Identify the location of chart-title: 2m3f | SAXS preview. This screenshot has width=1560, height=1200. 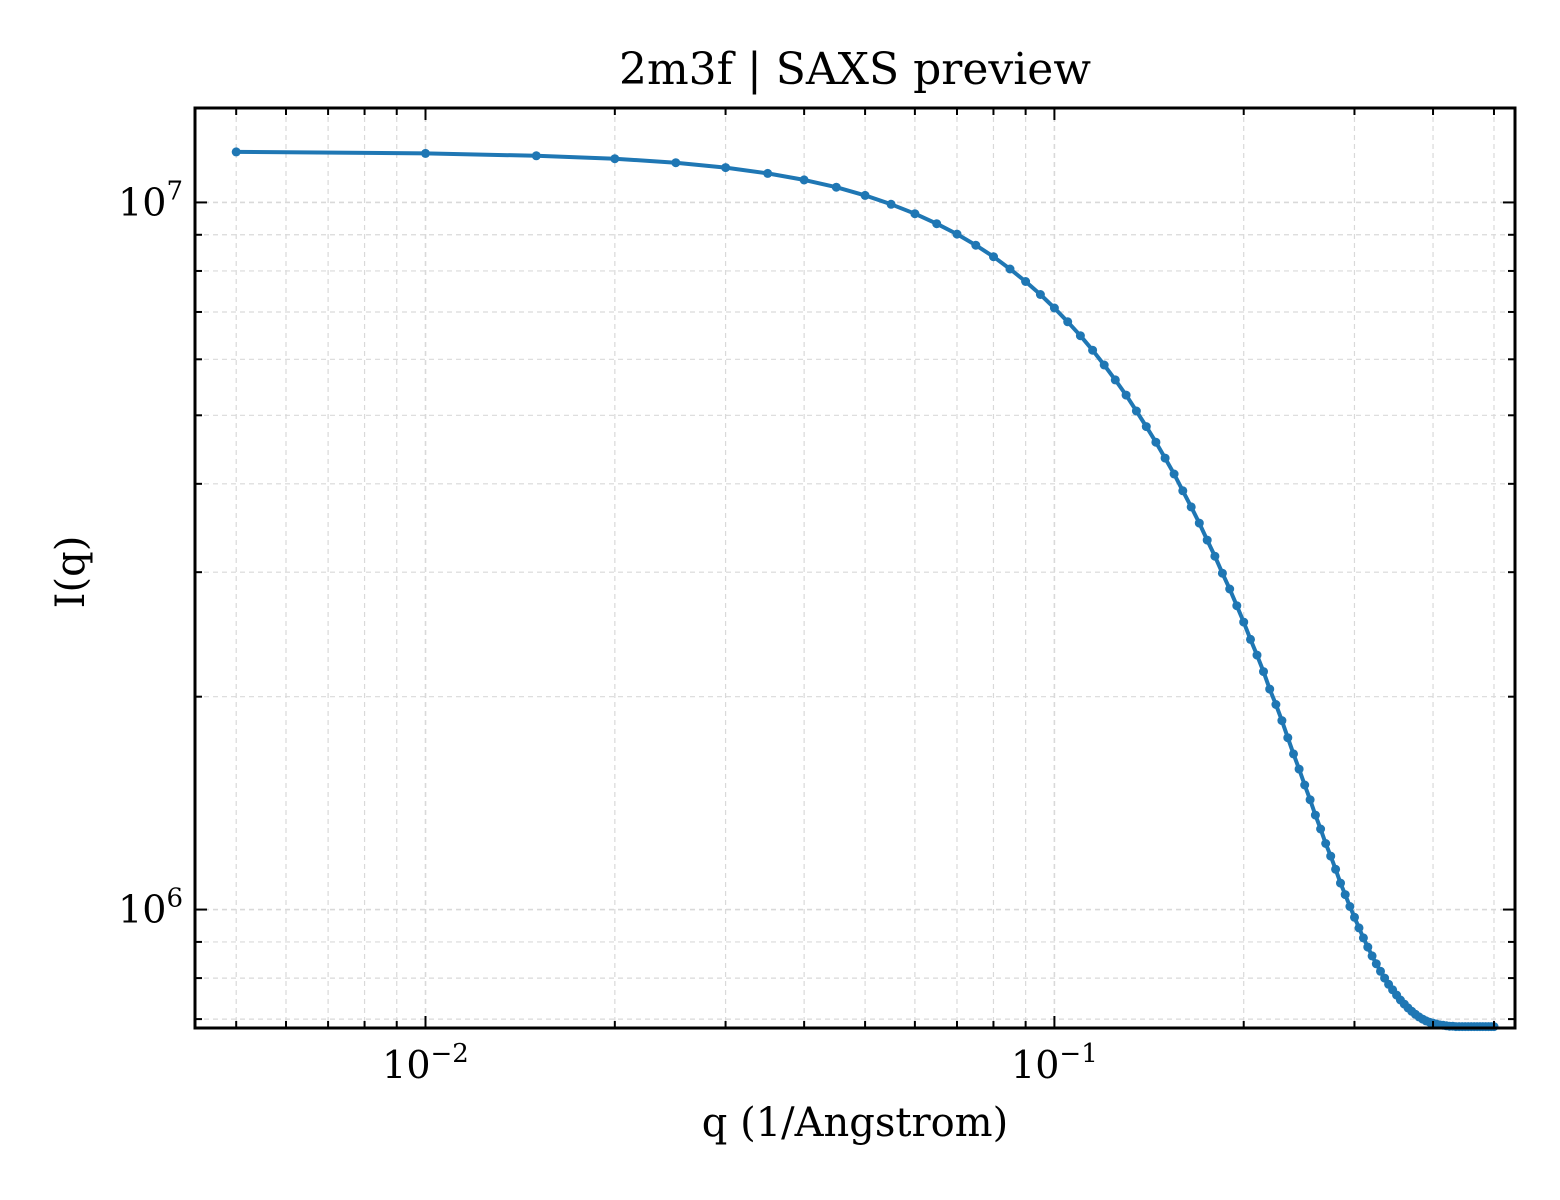
(855, 69).